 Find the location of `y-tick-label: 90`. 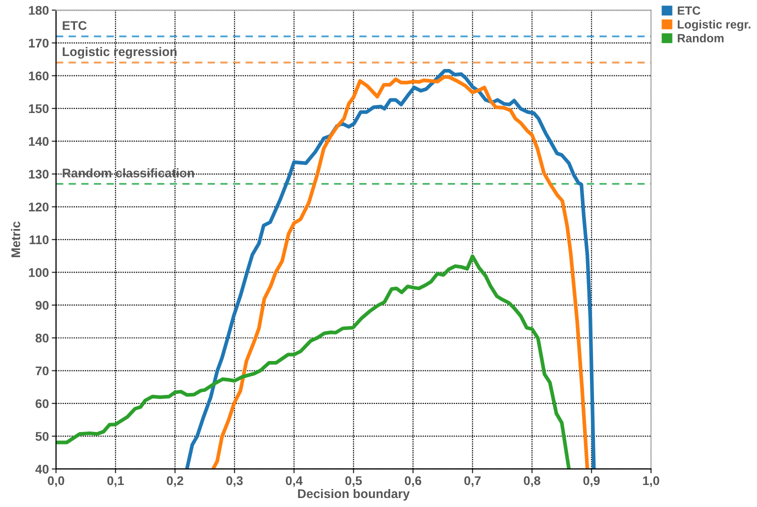

y-tick-label: 90 is located at coordinates (42, 305).